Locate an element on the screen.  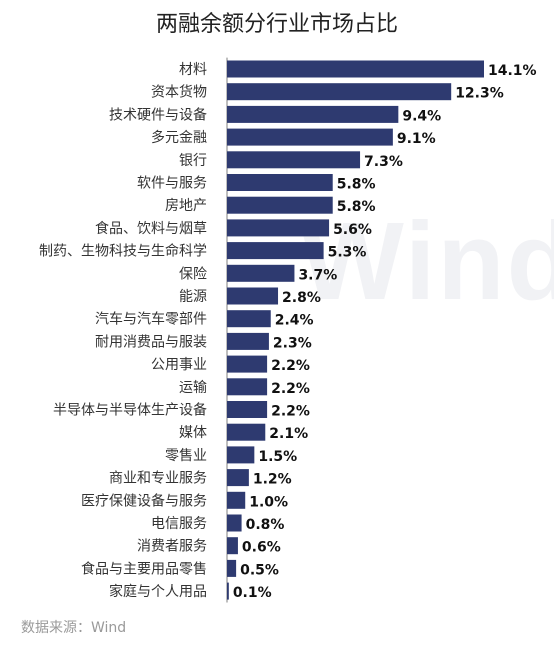
wind-watermark: Wind is located at coordinates (427, 261).